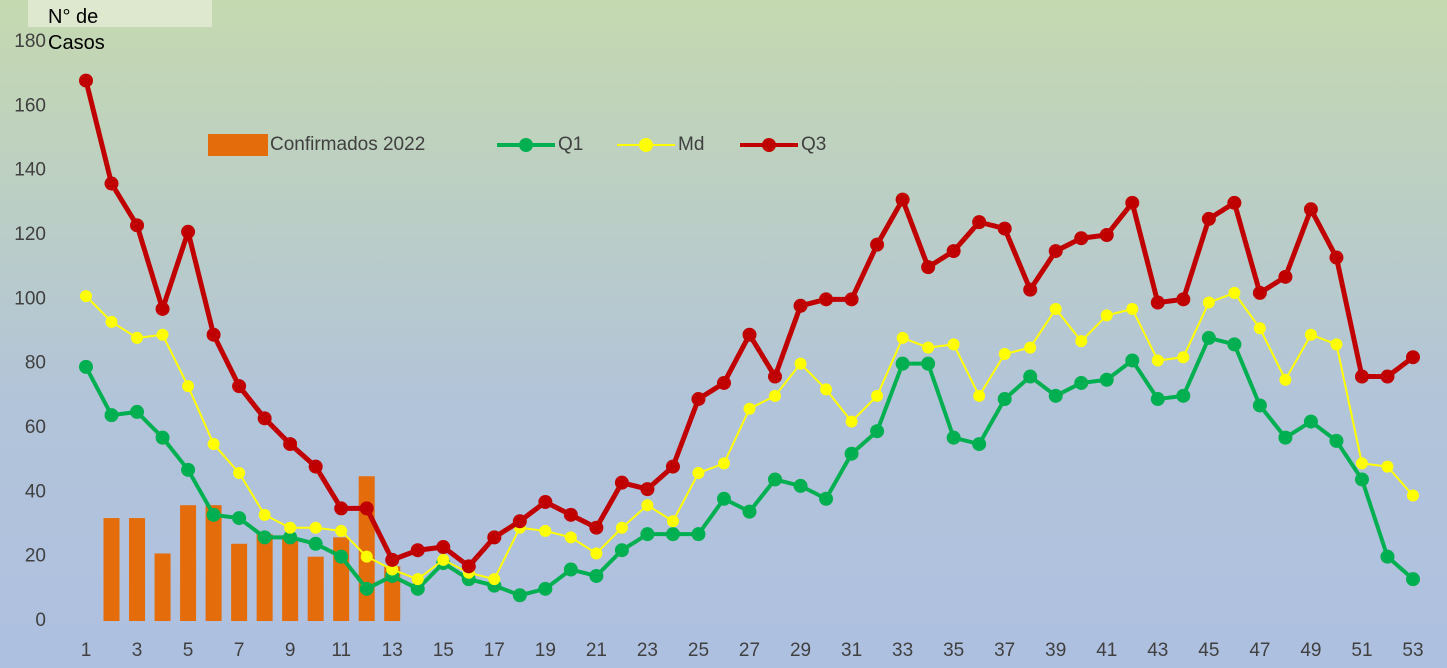 The height and width of the screenshot is (668, 1447). What do you see at coordinates (647, 650) in the screenshot?
I see `x-tick-label: 23` at bounding box center [647, 650].